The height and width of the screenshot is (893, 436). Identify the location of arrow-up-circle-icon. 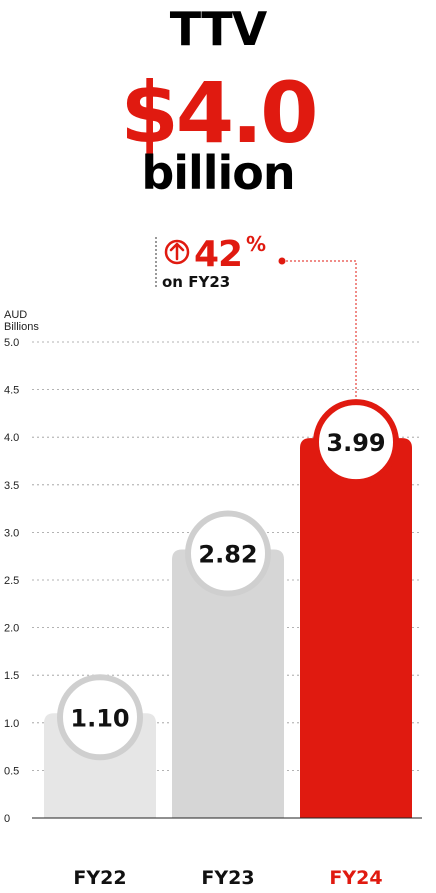
(177, 252).